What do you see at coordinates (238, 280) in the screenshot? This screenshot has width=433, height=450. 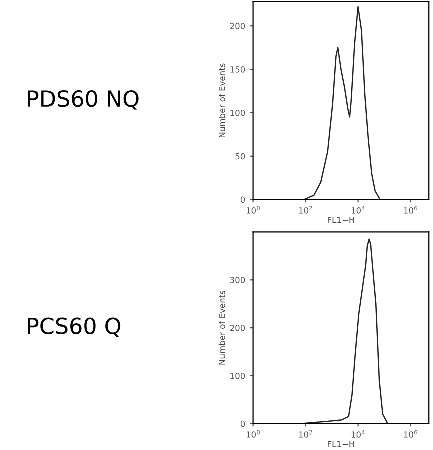 I see `y-tick-label: 300` at bounding box center [238, 280].